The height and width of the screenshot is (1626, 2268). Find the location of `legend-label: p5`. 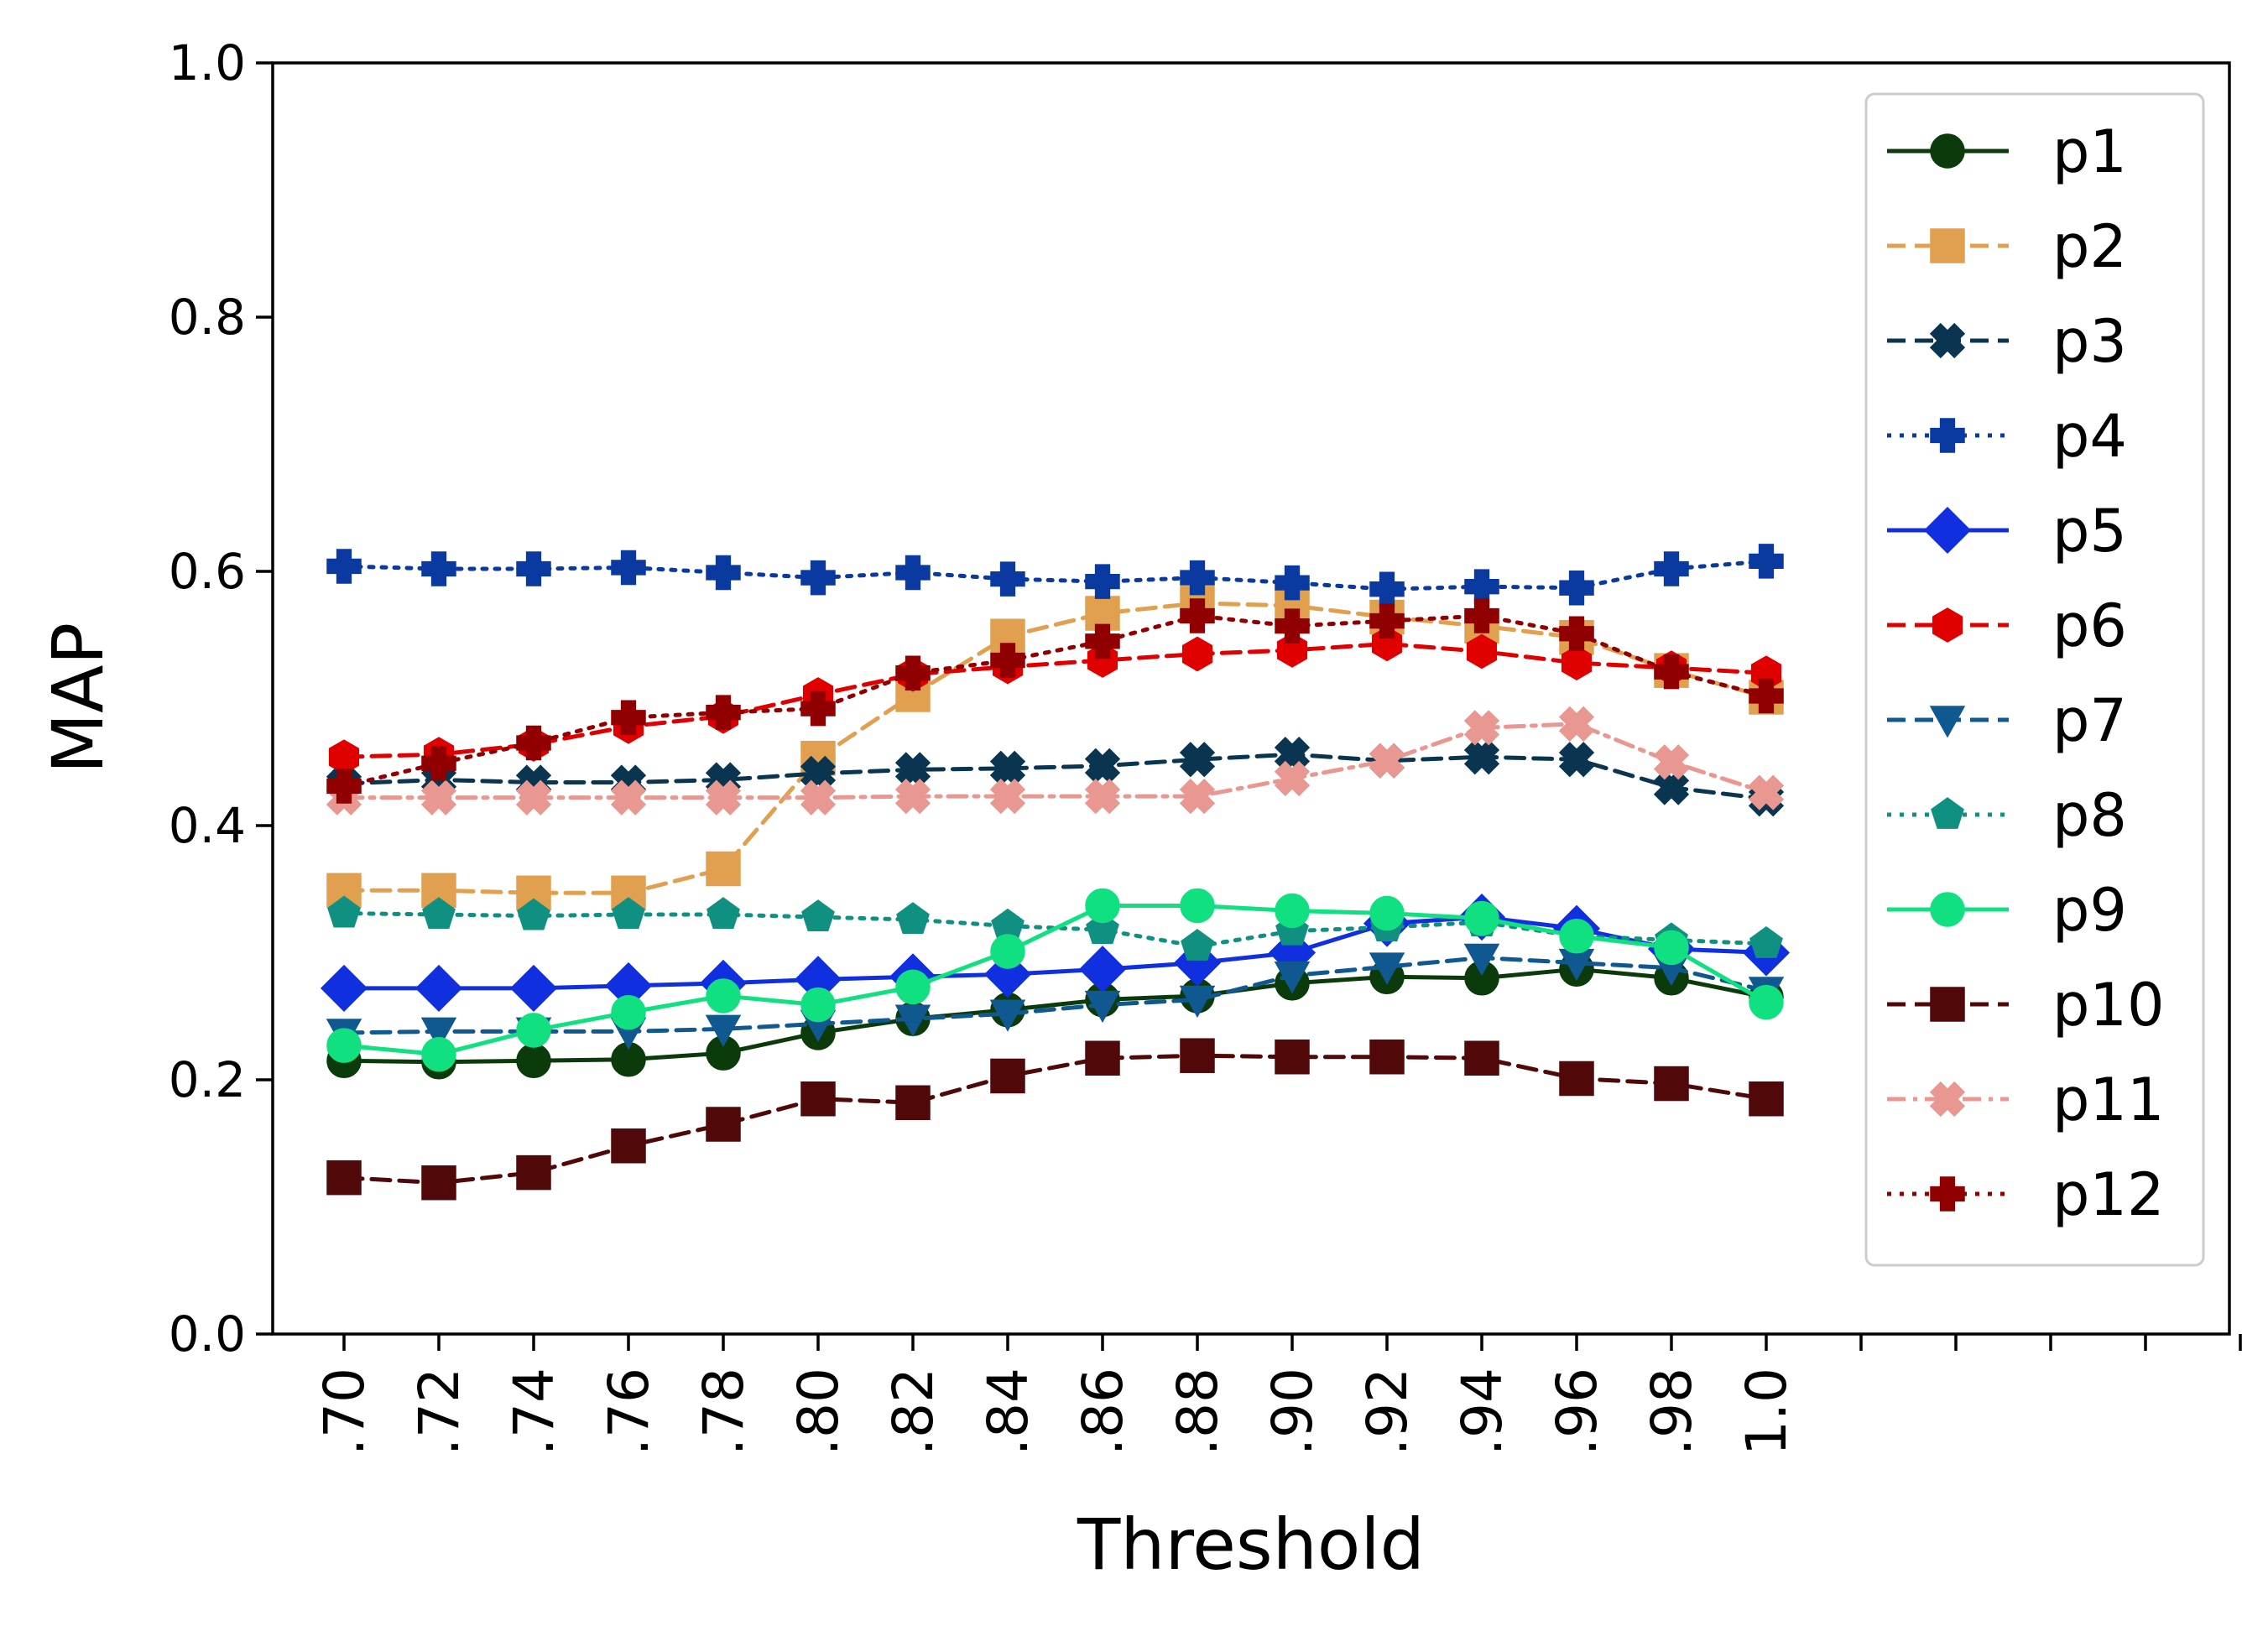

legend-label: p5 is located at coordinates (2090, 531).